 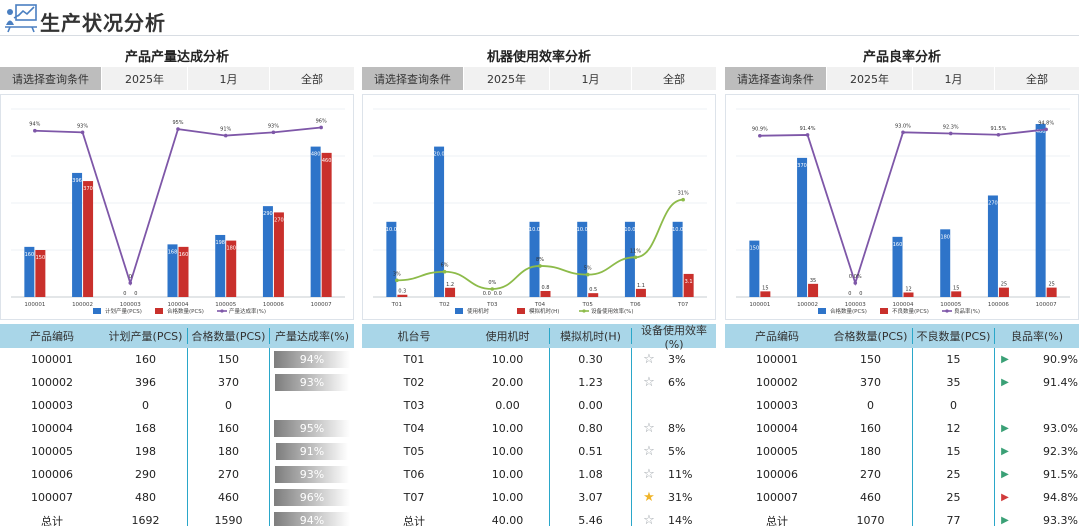 What do you see at coordinates (52, 382) in the screenshot?
I see `code-cell: 100002` at bounding box center [52, 382].